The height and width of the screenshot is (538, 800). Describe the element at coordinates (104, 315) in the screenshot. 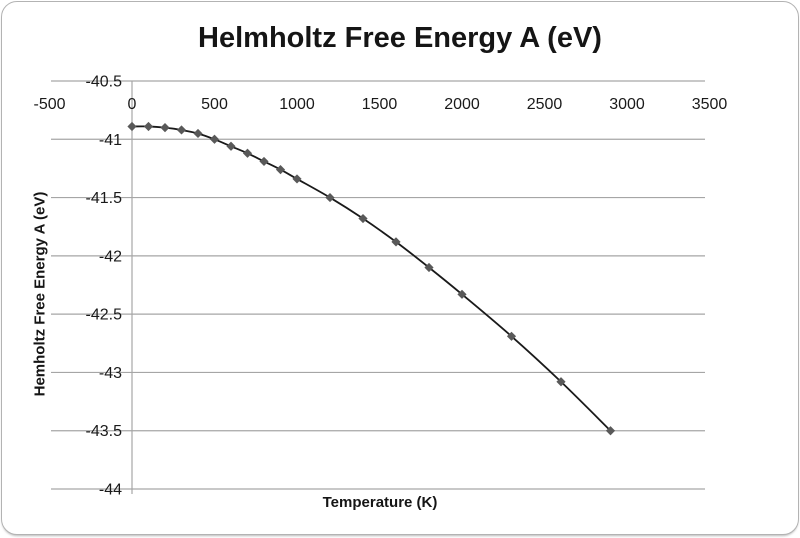

I see `y-tick-label: -42.5` at that location.